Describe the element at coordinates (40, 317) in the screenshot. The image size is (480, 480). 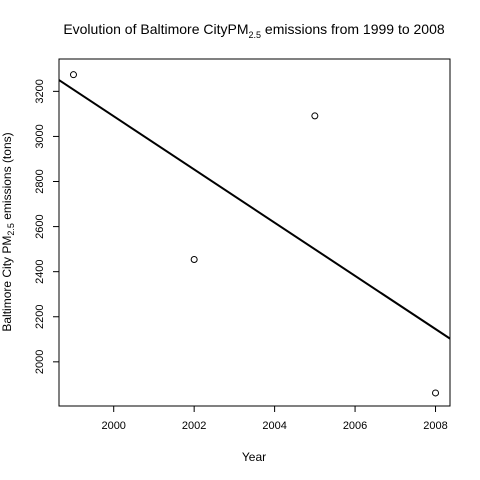
I see `y-tick-label: 2200` at that location.